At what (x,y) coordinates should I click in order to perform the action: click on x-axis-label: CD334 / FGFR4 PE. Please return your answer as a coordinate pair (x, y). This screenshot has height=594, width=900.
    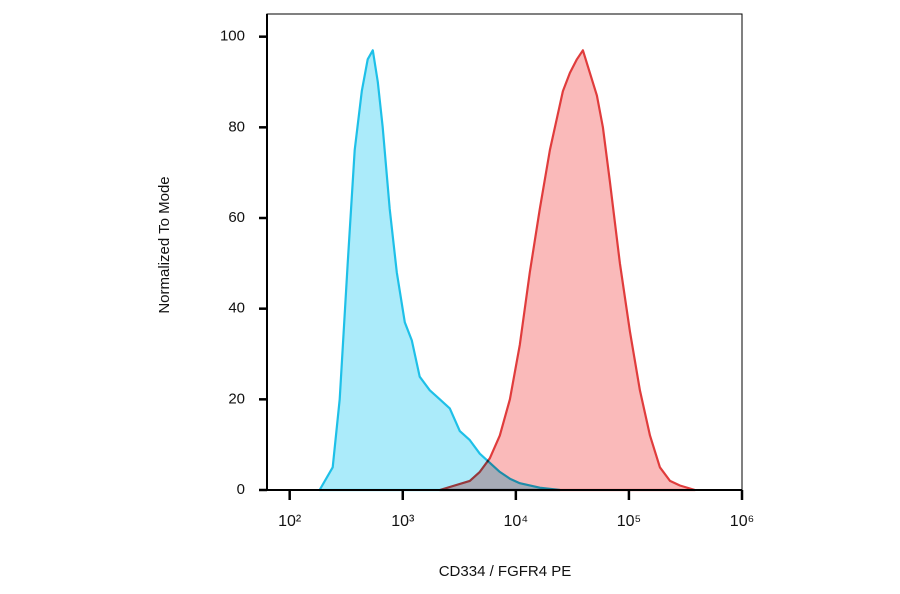
    Looking at the image, I should click on (505, 571).